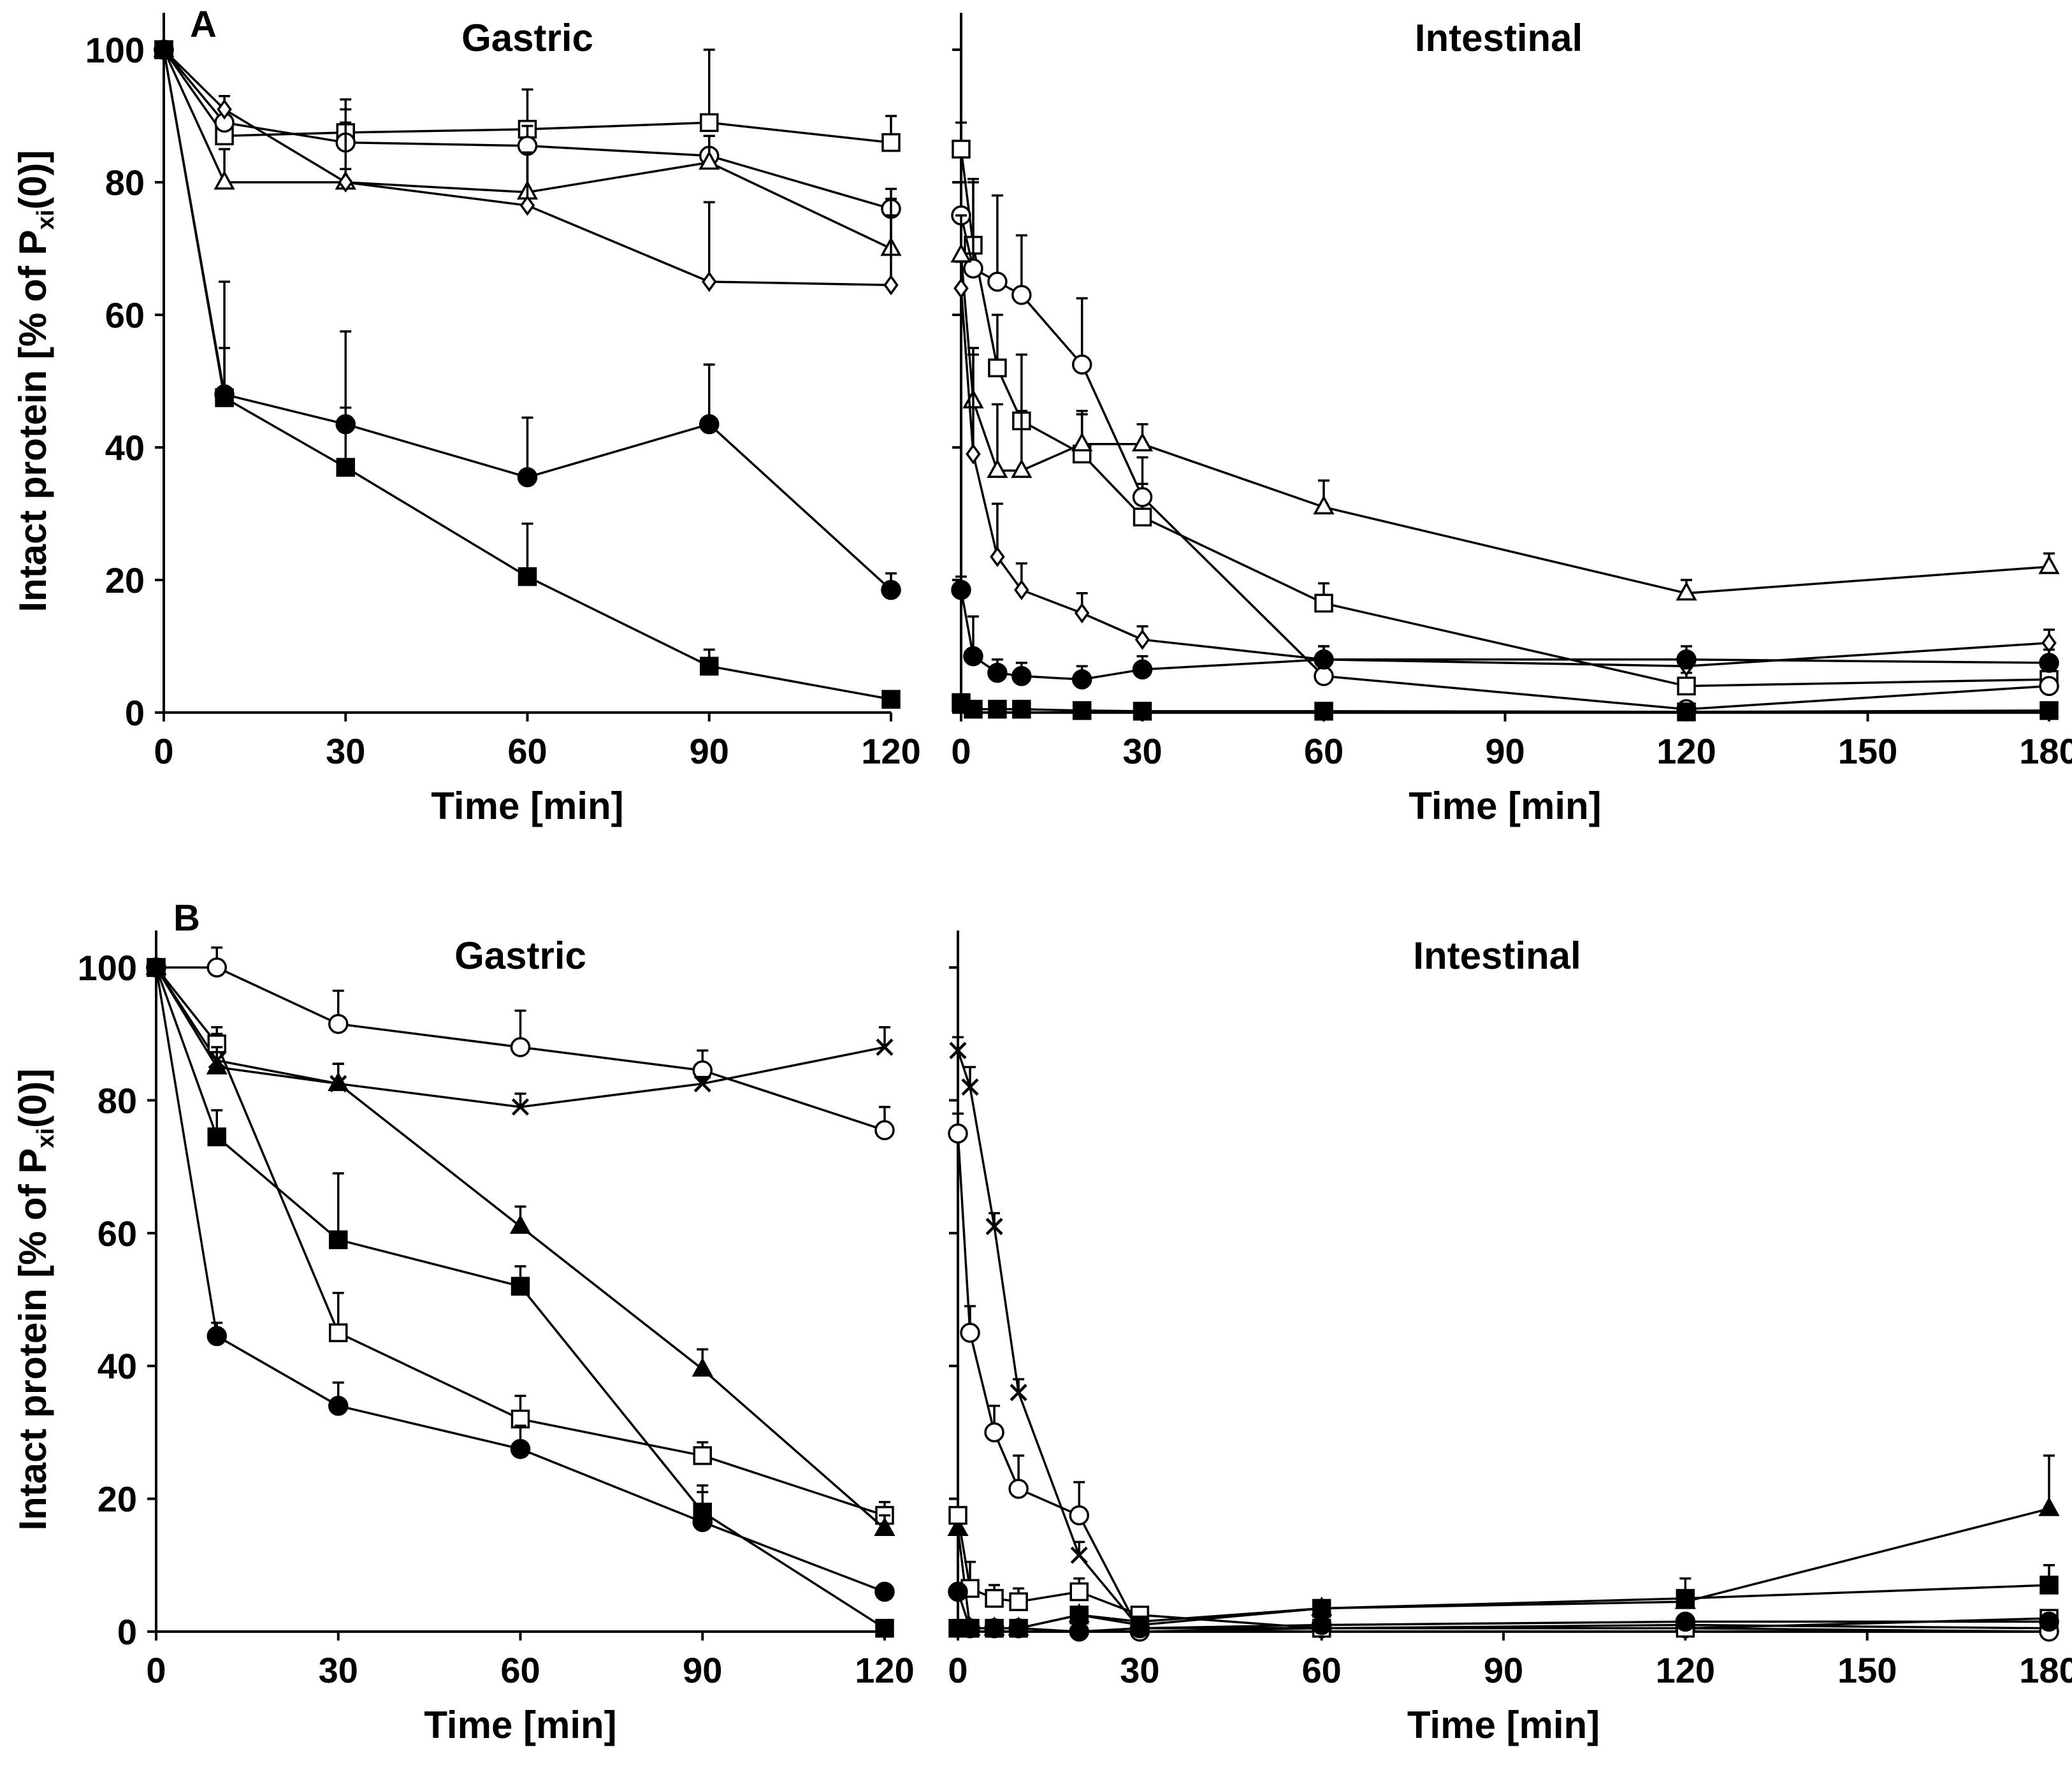 Image resolution: width=2072 pixels, height=1775 pixels. Describe the element at coordinates (186, 918) in the screenshot. I see `panel-letter: B` at that location.